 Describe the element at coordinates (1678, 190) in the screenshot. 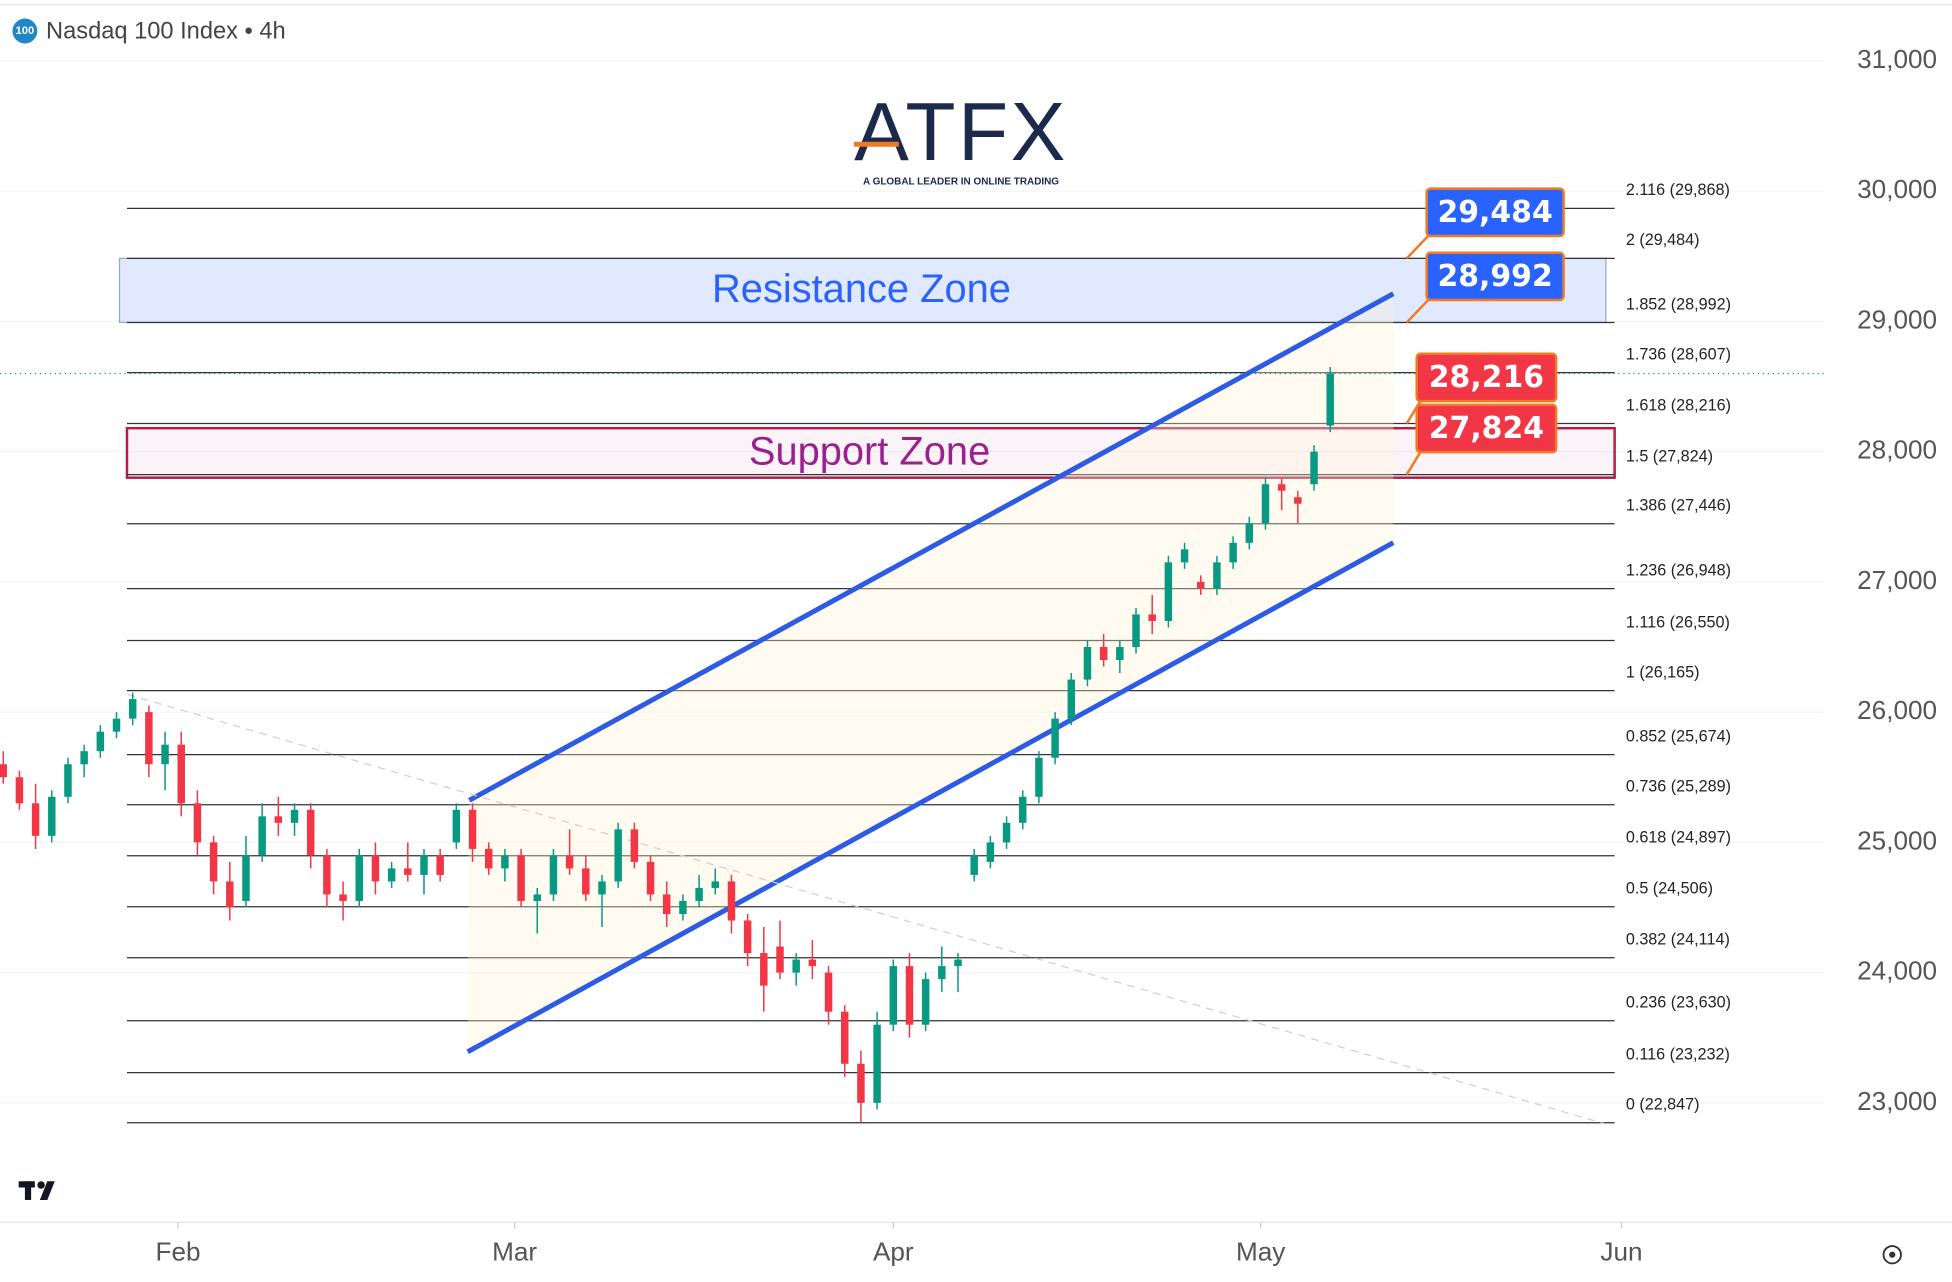

I see `fib-label: 2.116 (29,868)` at that location.